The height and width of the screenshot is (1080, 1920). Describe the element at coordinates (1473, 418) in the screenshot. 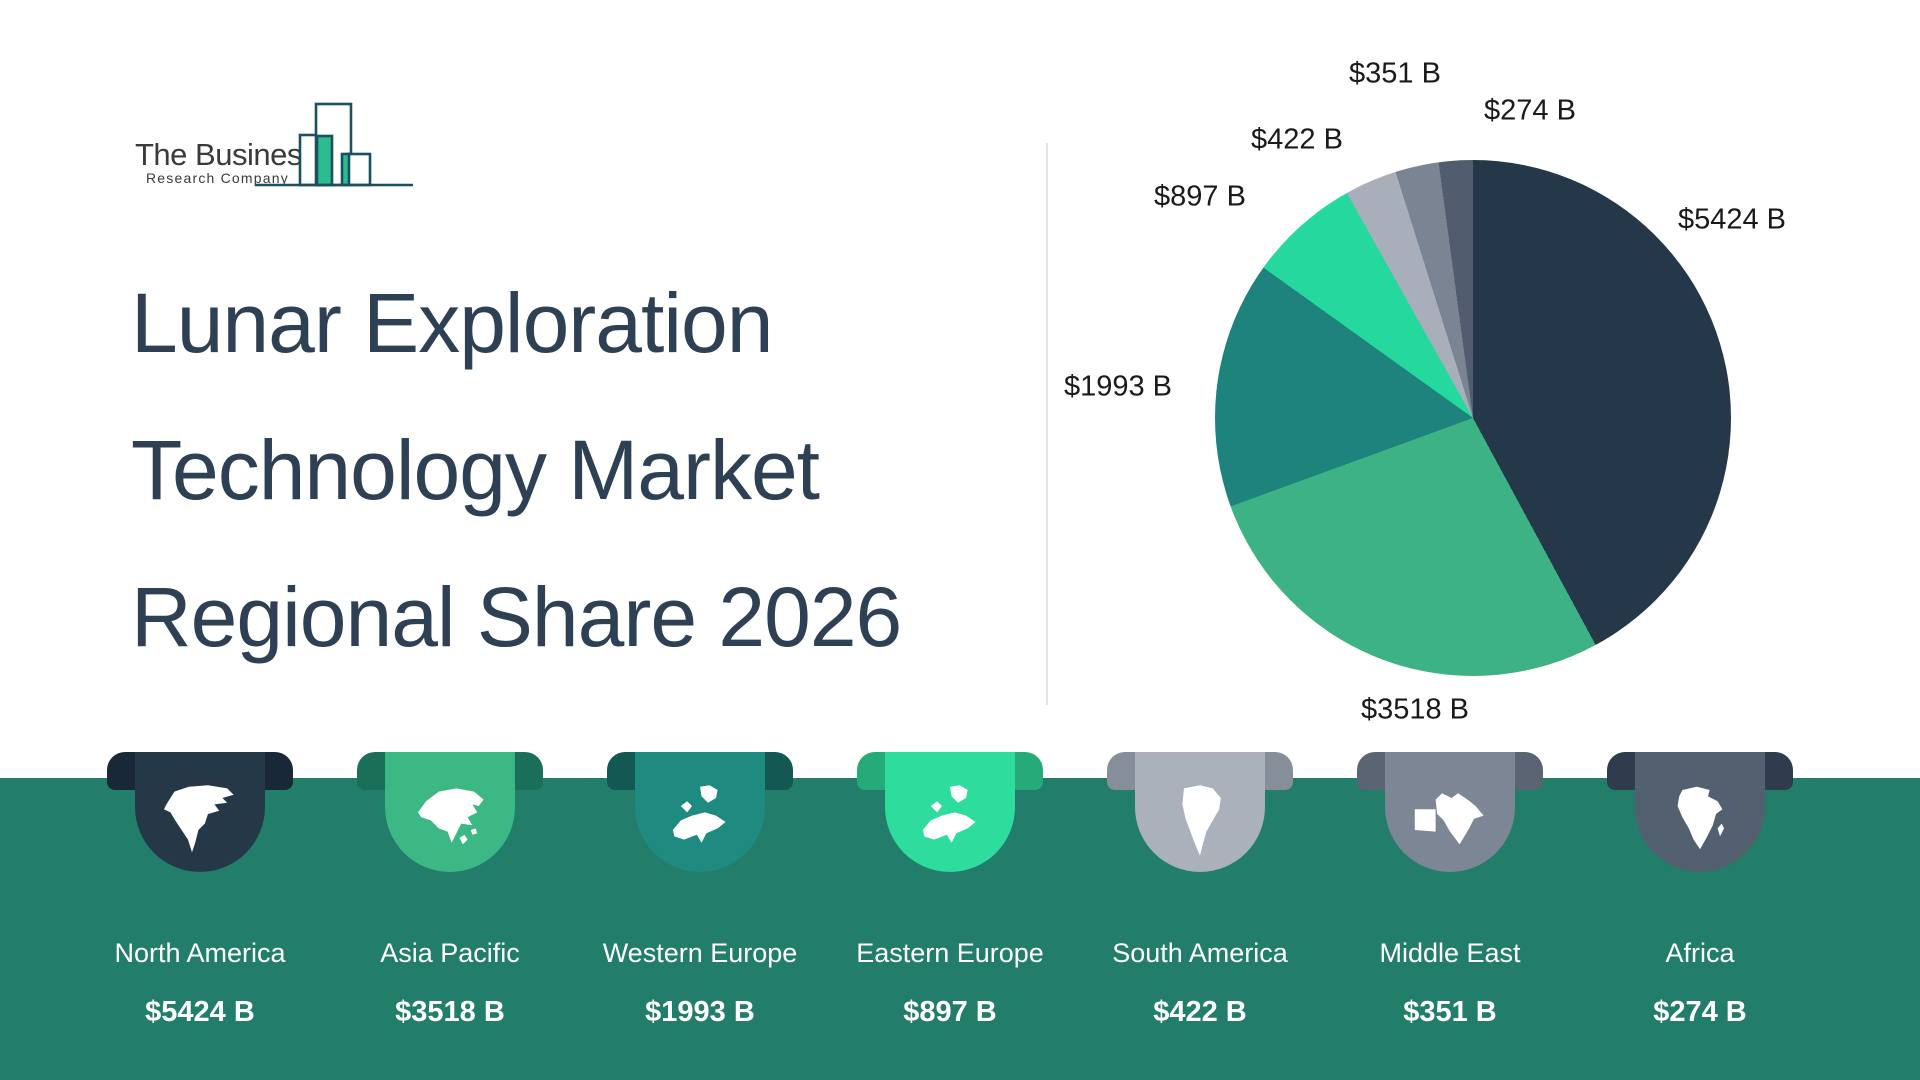

I see `pie-chart` at that location.